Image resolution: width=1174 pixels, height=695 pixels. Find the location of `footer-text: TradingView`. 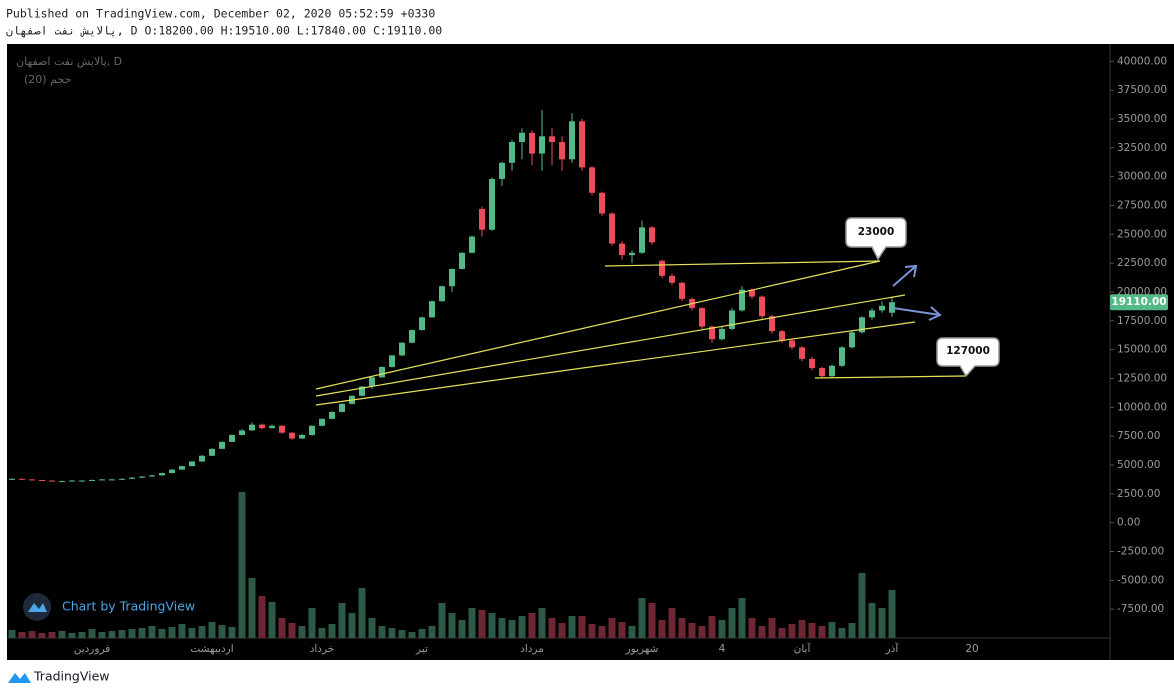

footer-text: TradingView is located at coordinates (71, 676).